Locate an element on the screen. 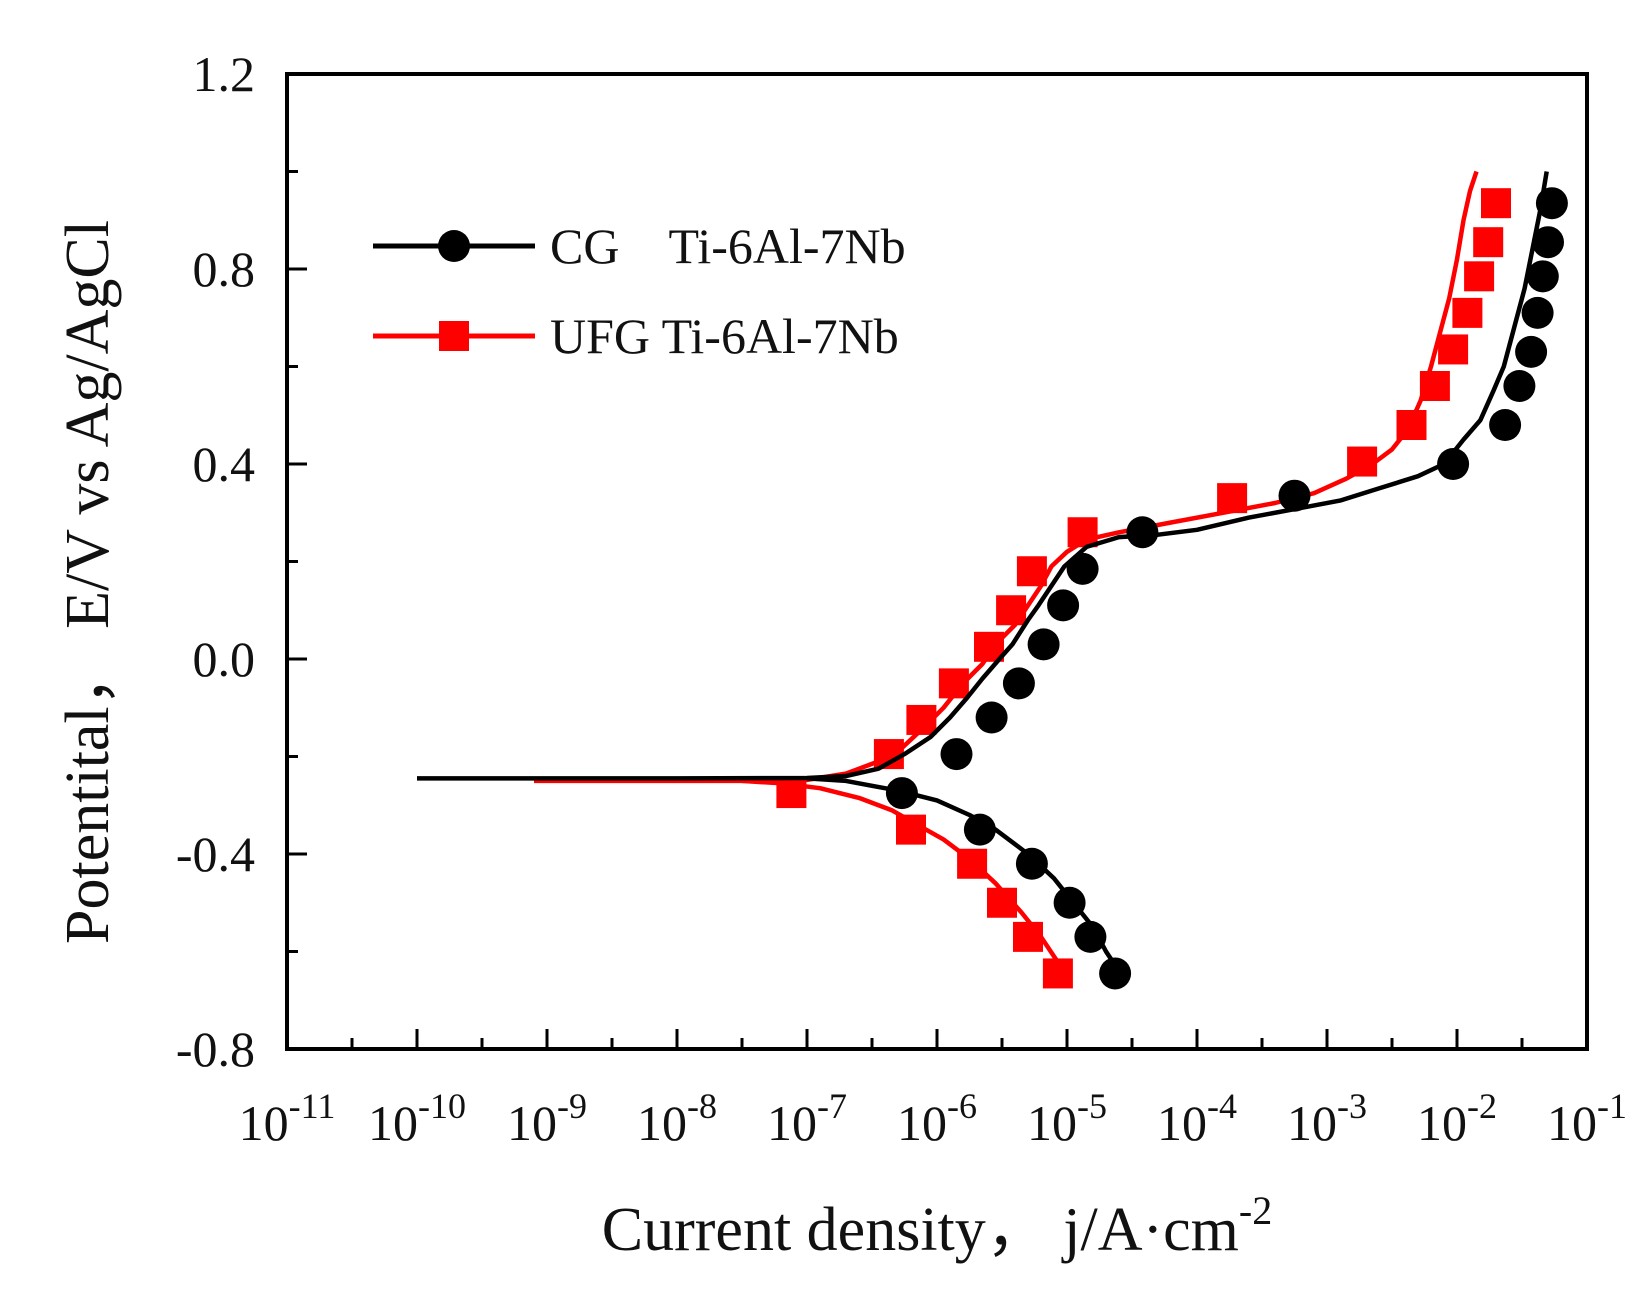 This screenshot has height=1306, width=1647. x-tick-label: 10⁻⁷ is located at coordinates (807, 1118).